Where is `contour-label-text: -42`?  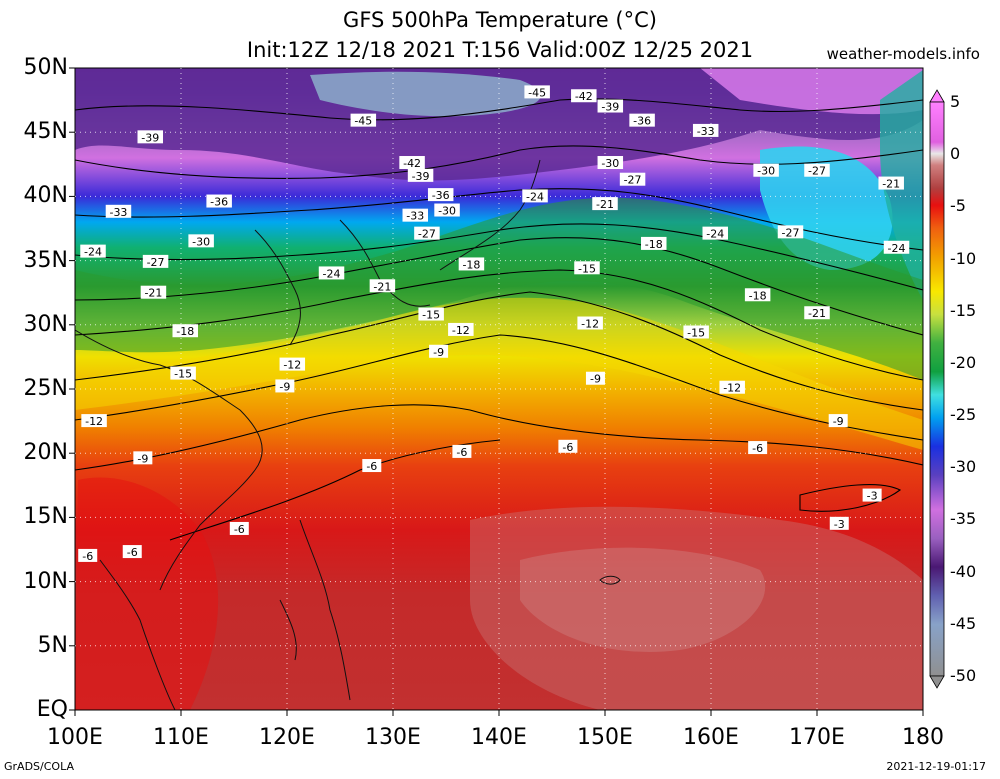 contour-label-text: -42 is located at coordinates (412, 163).